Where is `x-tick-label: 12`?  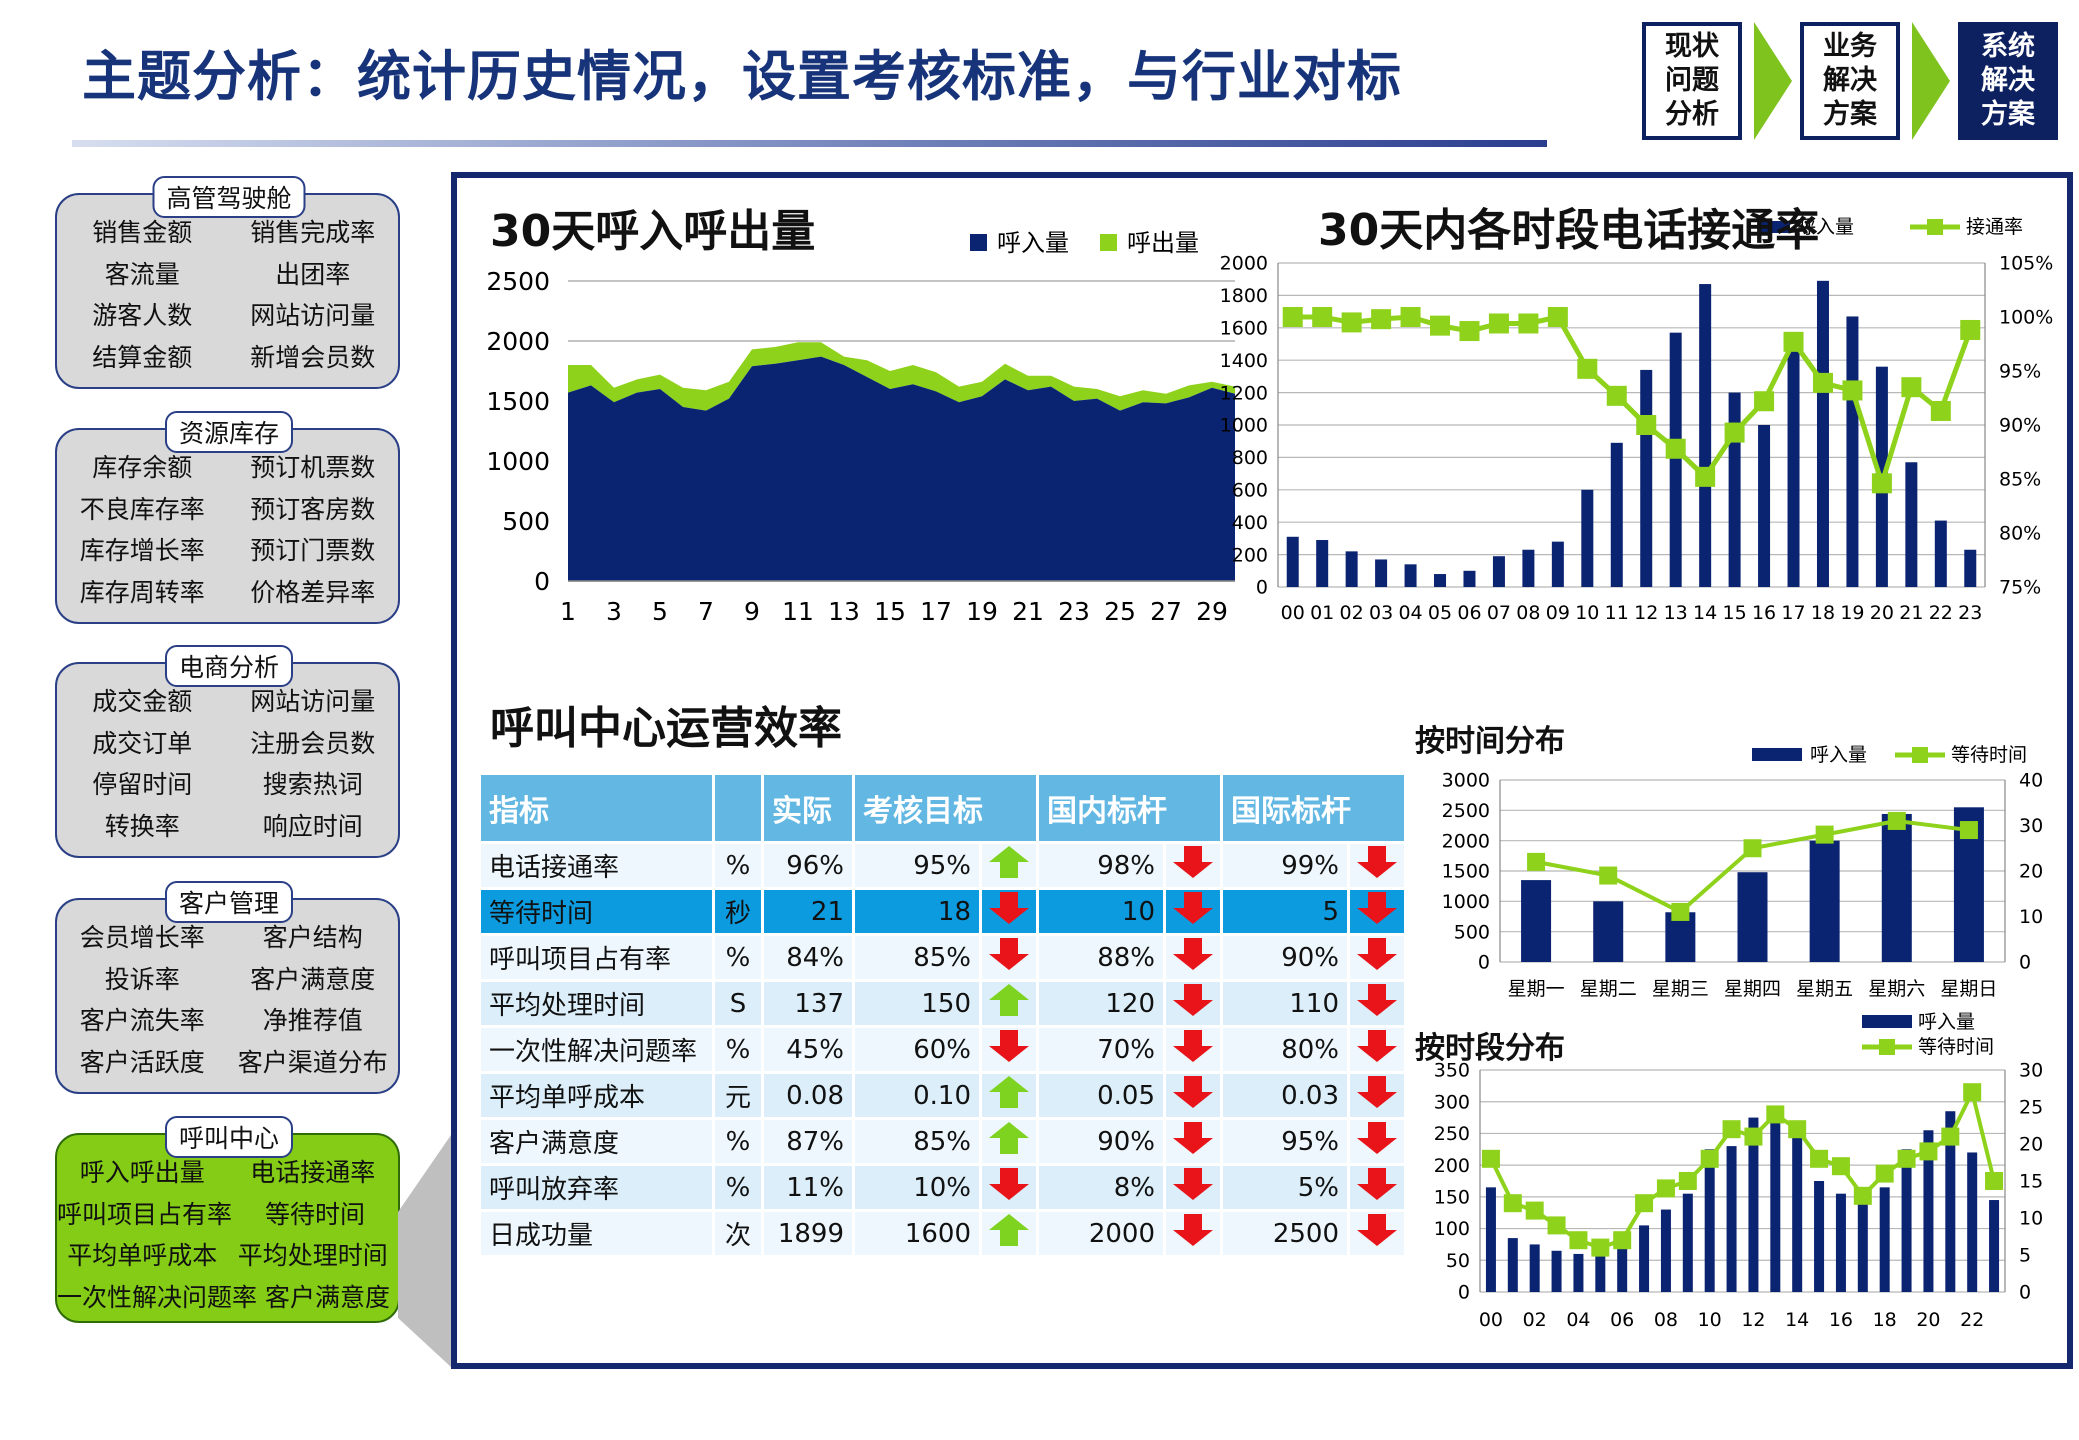
x-tick-label: 12 is located at coordinates (1753, 1320).